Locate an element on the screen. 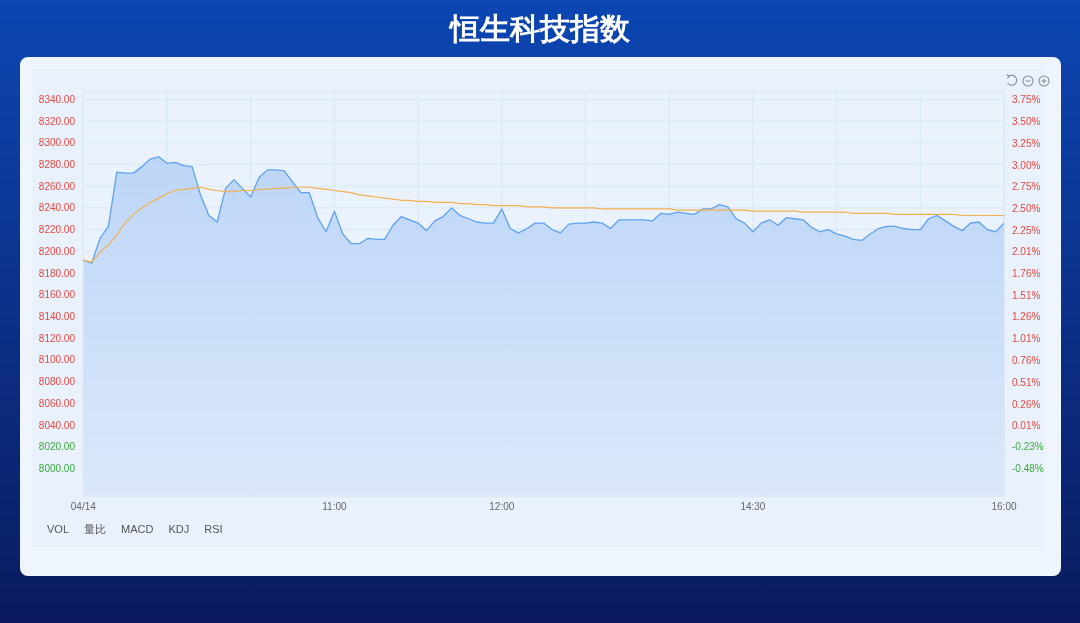 This screenshot has height=623, width=1080. y-tick-label: 8220.00 is located at coordinates (56, 230).